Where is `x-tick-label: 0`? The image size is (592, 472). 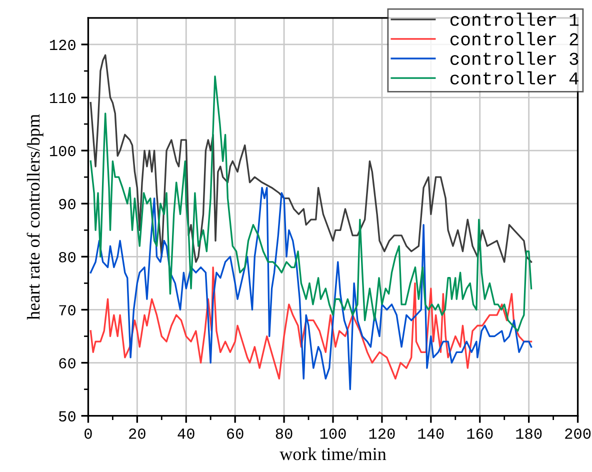
x-tick-label: 0 is located at coordinates (88, 433).